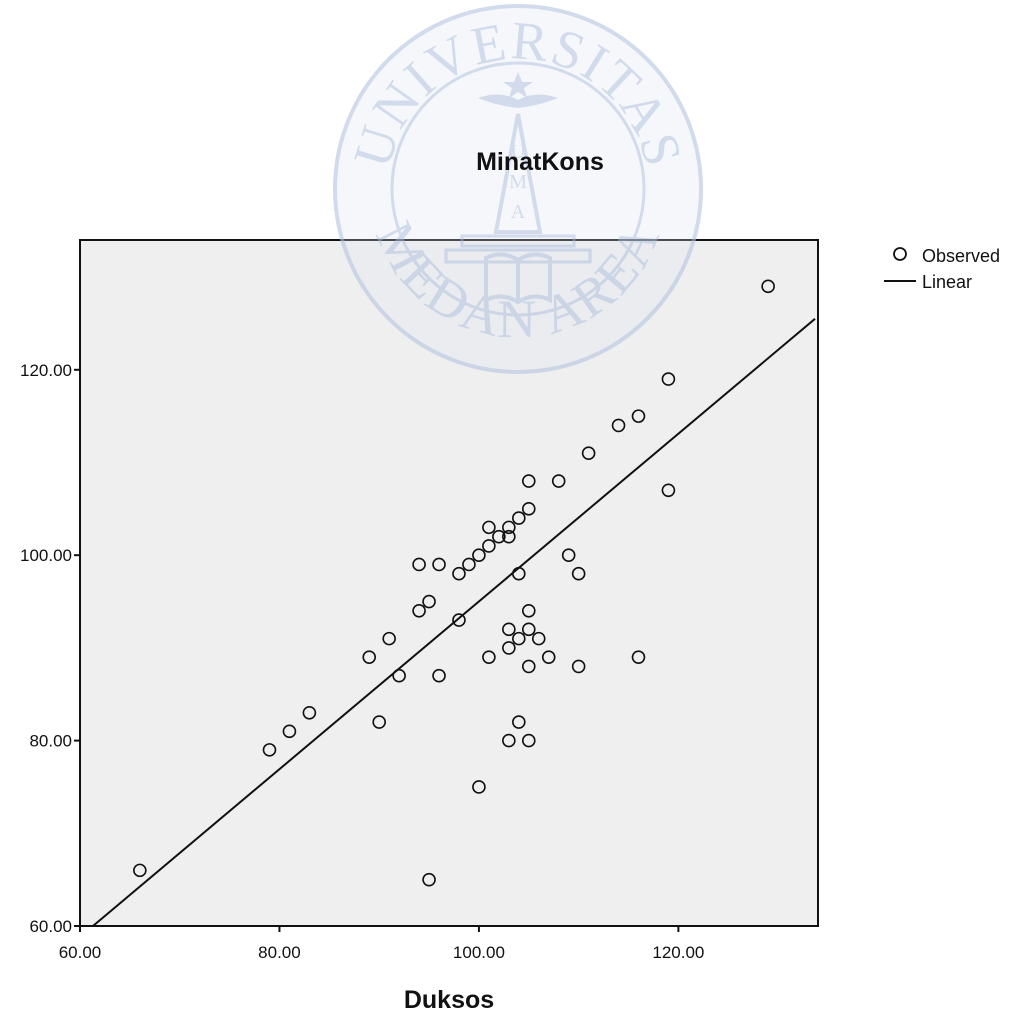  What do you see at coordinates (518, 182) in the screenshot?
I see `seal-monogram-m: M` at bounding box center [518, 182].